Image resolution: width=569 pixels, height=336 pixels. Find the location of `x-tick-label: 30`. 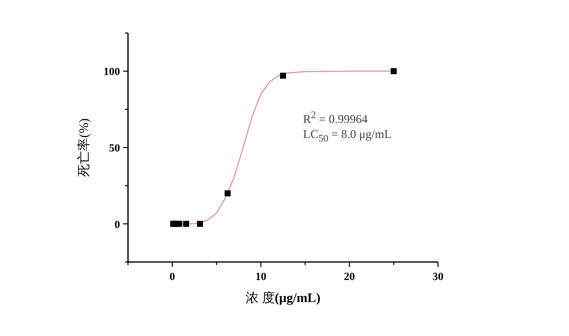

x-tick-label: 30 is located at coordinates (438, 277).